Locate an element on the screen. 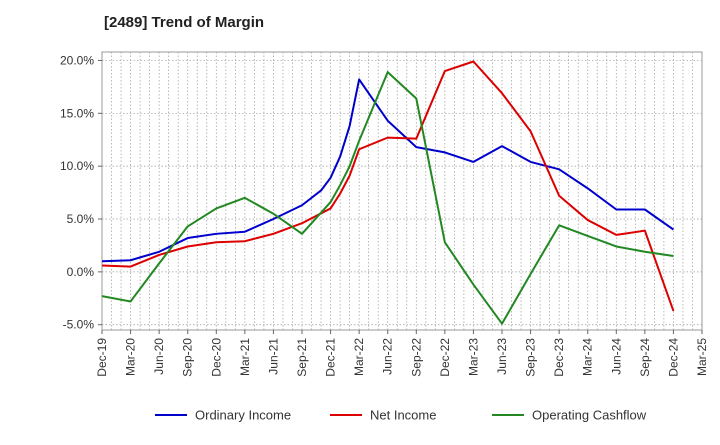 The width and height of the screenshot is (720, 445). y-tick-label: -5.0% is located at coordinates (79, 325).